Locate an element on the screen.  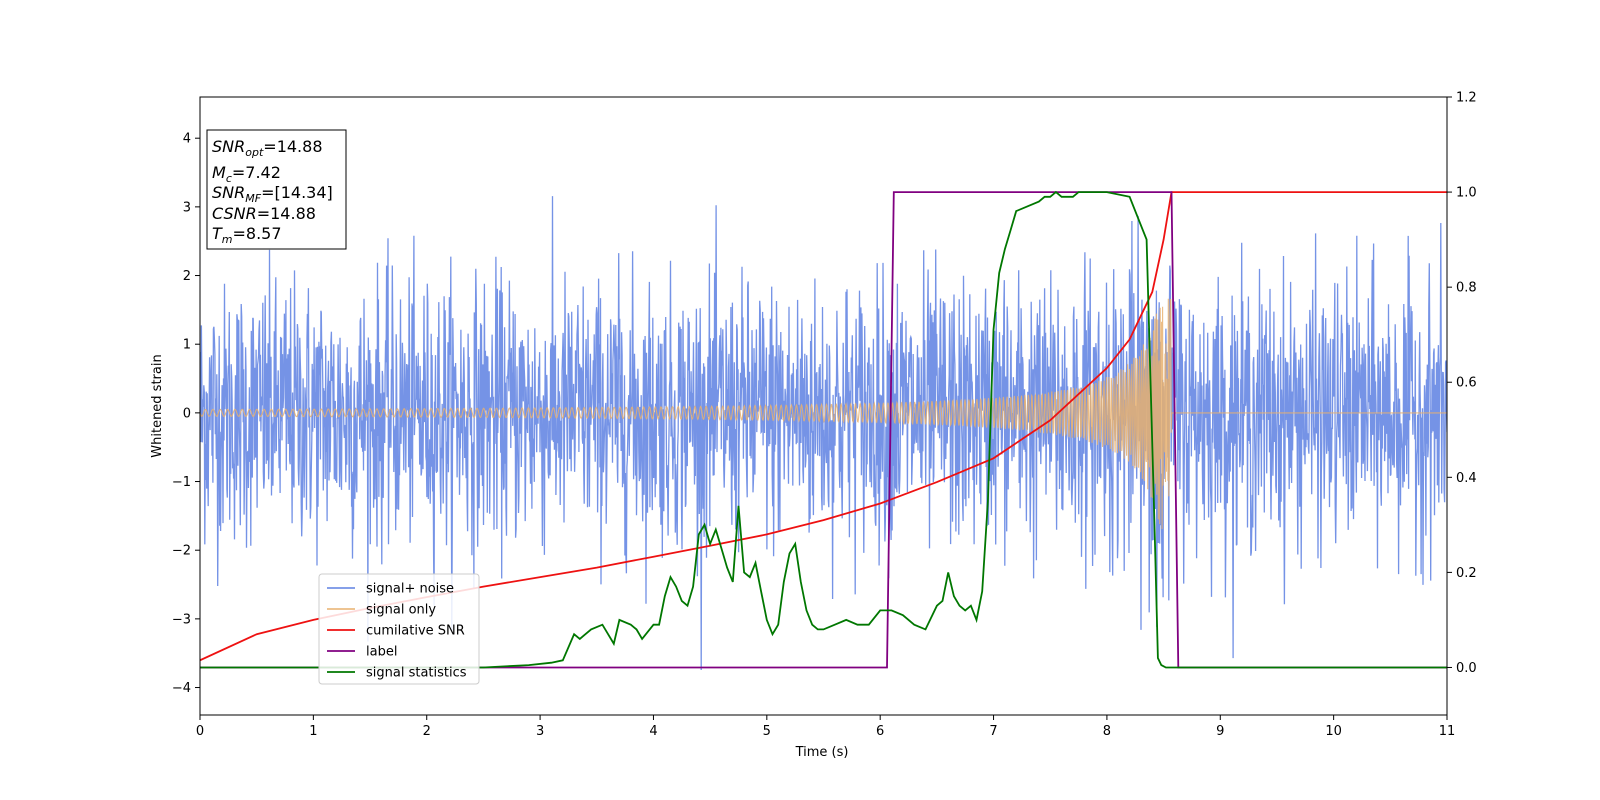
y-tick-label: 1 is located at coordinates (187, 345).